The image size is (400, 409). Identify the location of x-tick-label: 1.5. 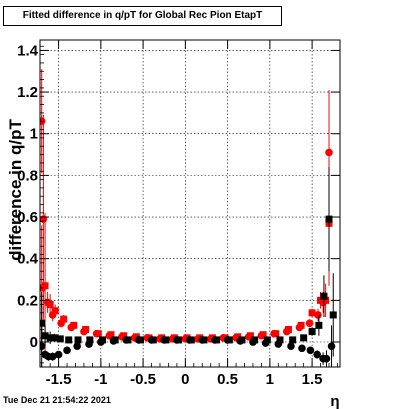
(312, 379).